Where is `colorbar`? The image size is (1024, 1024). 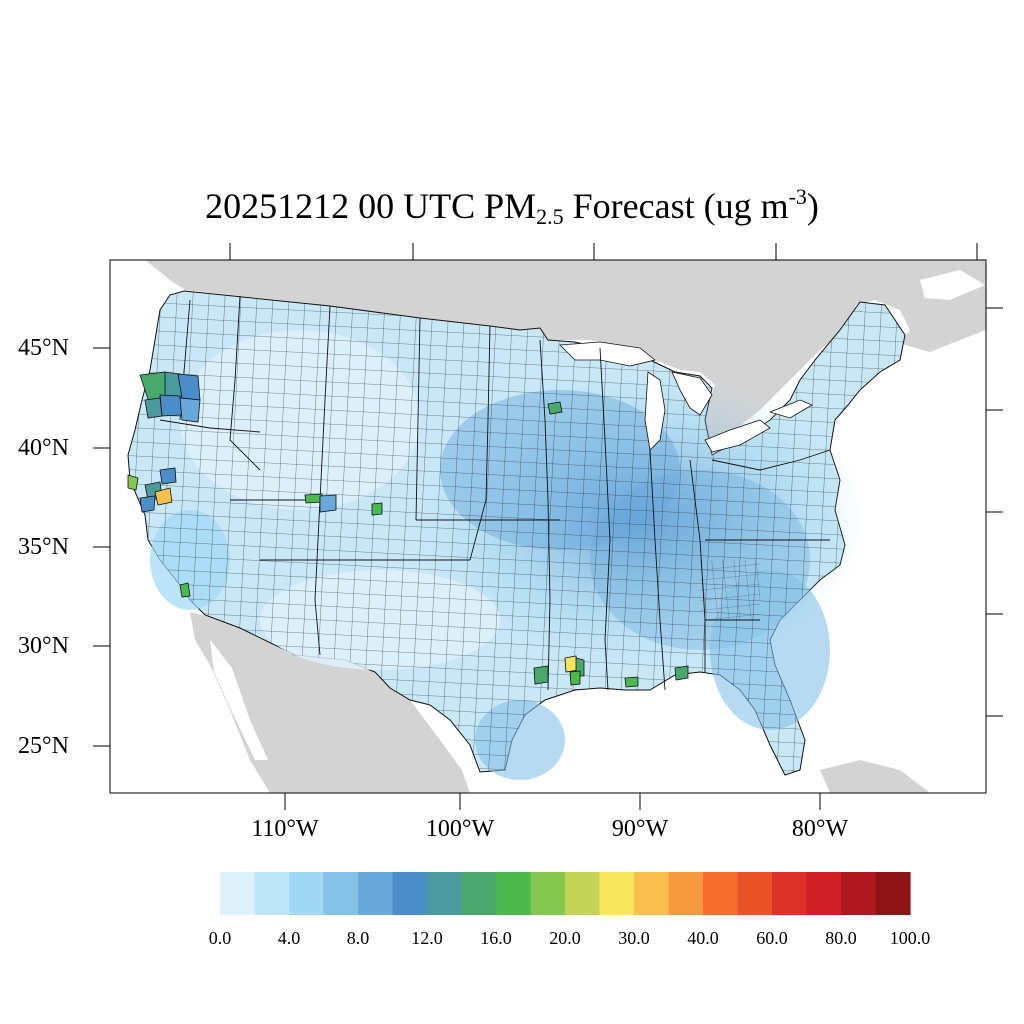 colorbar is located at coordinates (565, 893).